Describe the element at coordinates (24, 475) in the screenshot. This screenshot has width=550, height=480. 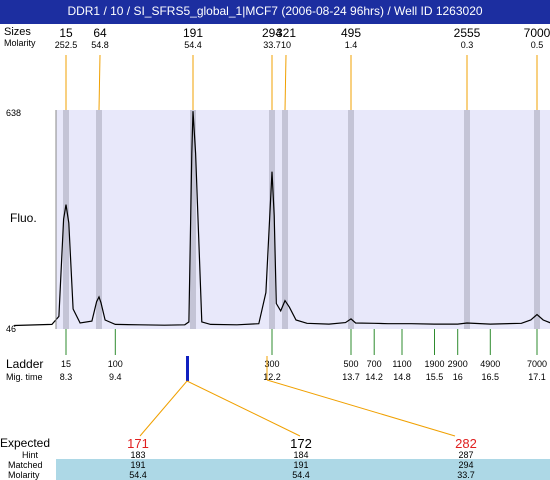
I see `molarity-label: Molarity` at that location.